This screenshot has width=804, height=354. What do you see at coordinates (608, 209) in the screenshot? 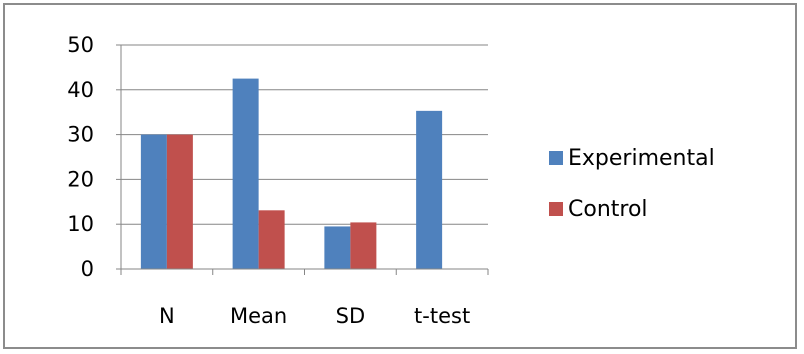
I see `legend-label-control: Control` at bounding box center [608, 209].